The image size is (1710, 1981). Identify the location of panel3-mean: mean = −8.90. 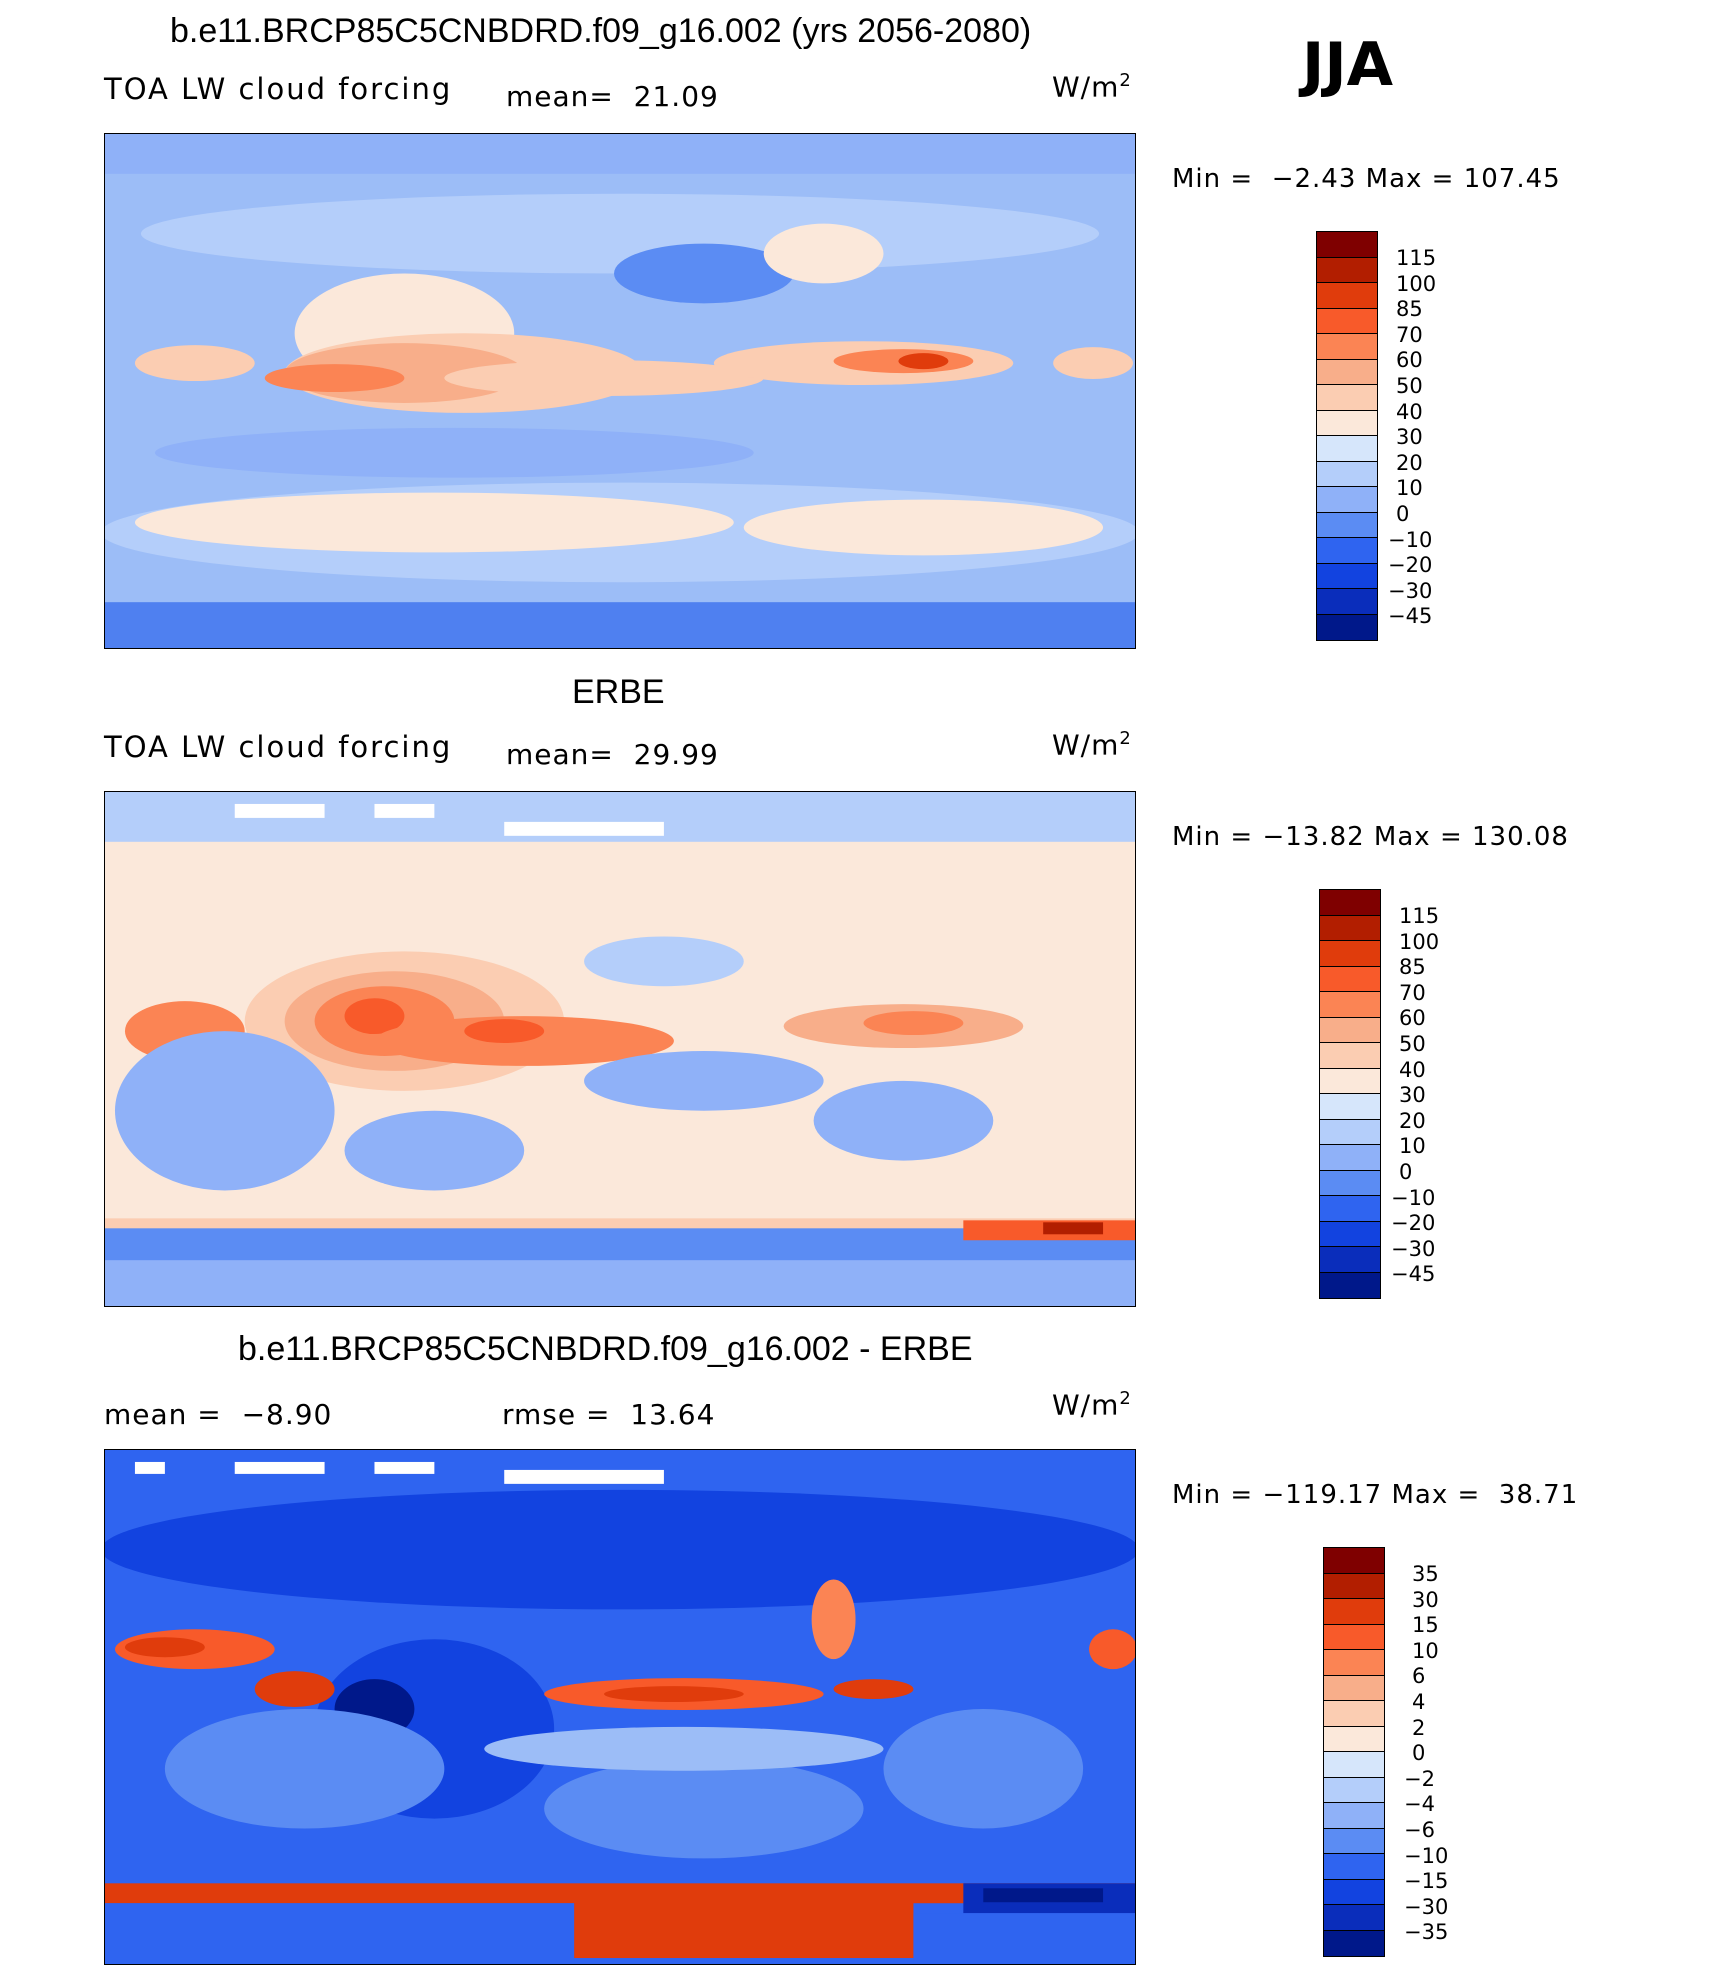
(218, 1414).